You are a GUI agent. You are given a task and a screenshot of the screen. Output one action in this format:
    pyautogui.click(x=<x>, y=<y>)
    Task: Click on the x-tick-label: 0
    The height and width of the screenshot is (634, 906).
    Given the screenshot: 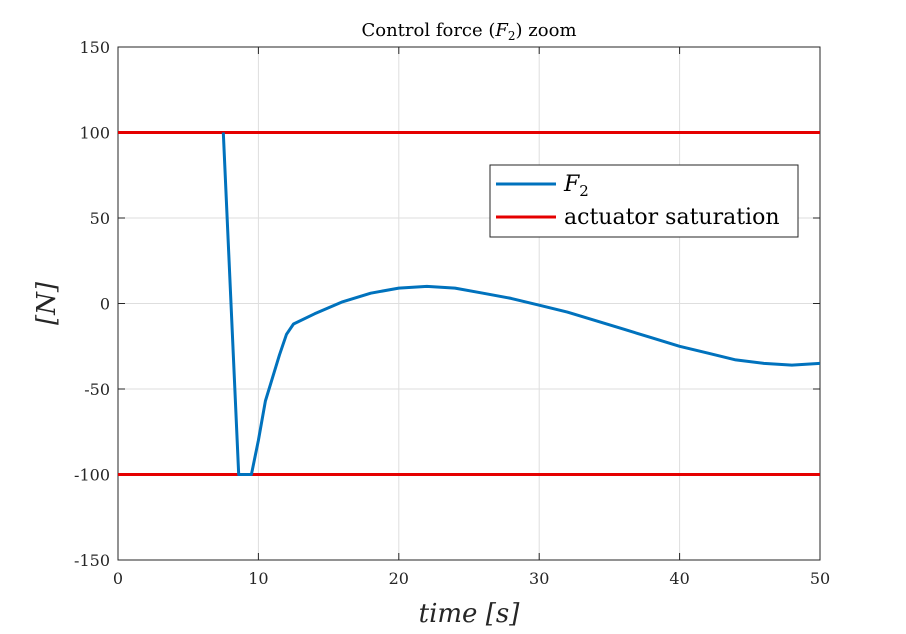 What is the action you would take?
    pyautogui.click(x=118, y=578)
    